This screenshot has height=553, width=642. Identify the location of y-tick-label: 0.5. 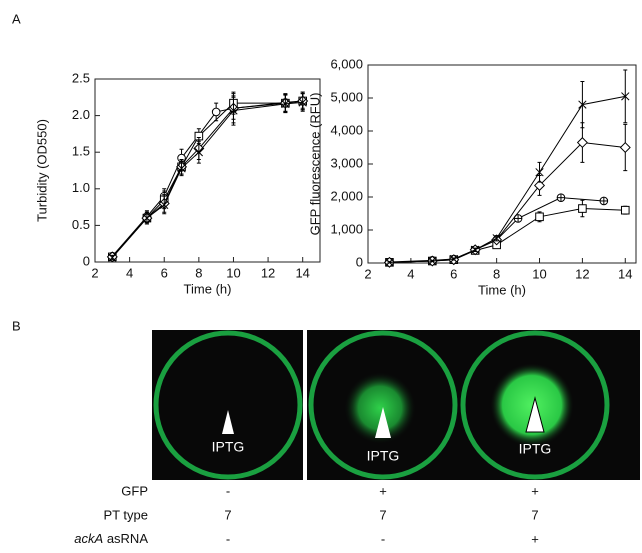
(81, 224).